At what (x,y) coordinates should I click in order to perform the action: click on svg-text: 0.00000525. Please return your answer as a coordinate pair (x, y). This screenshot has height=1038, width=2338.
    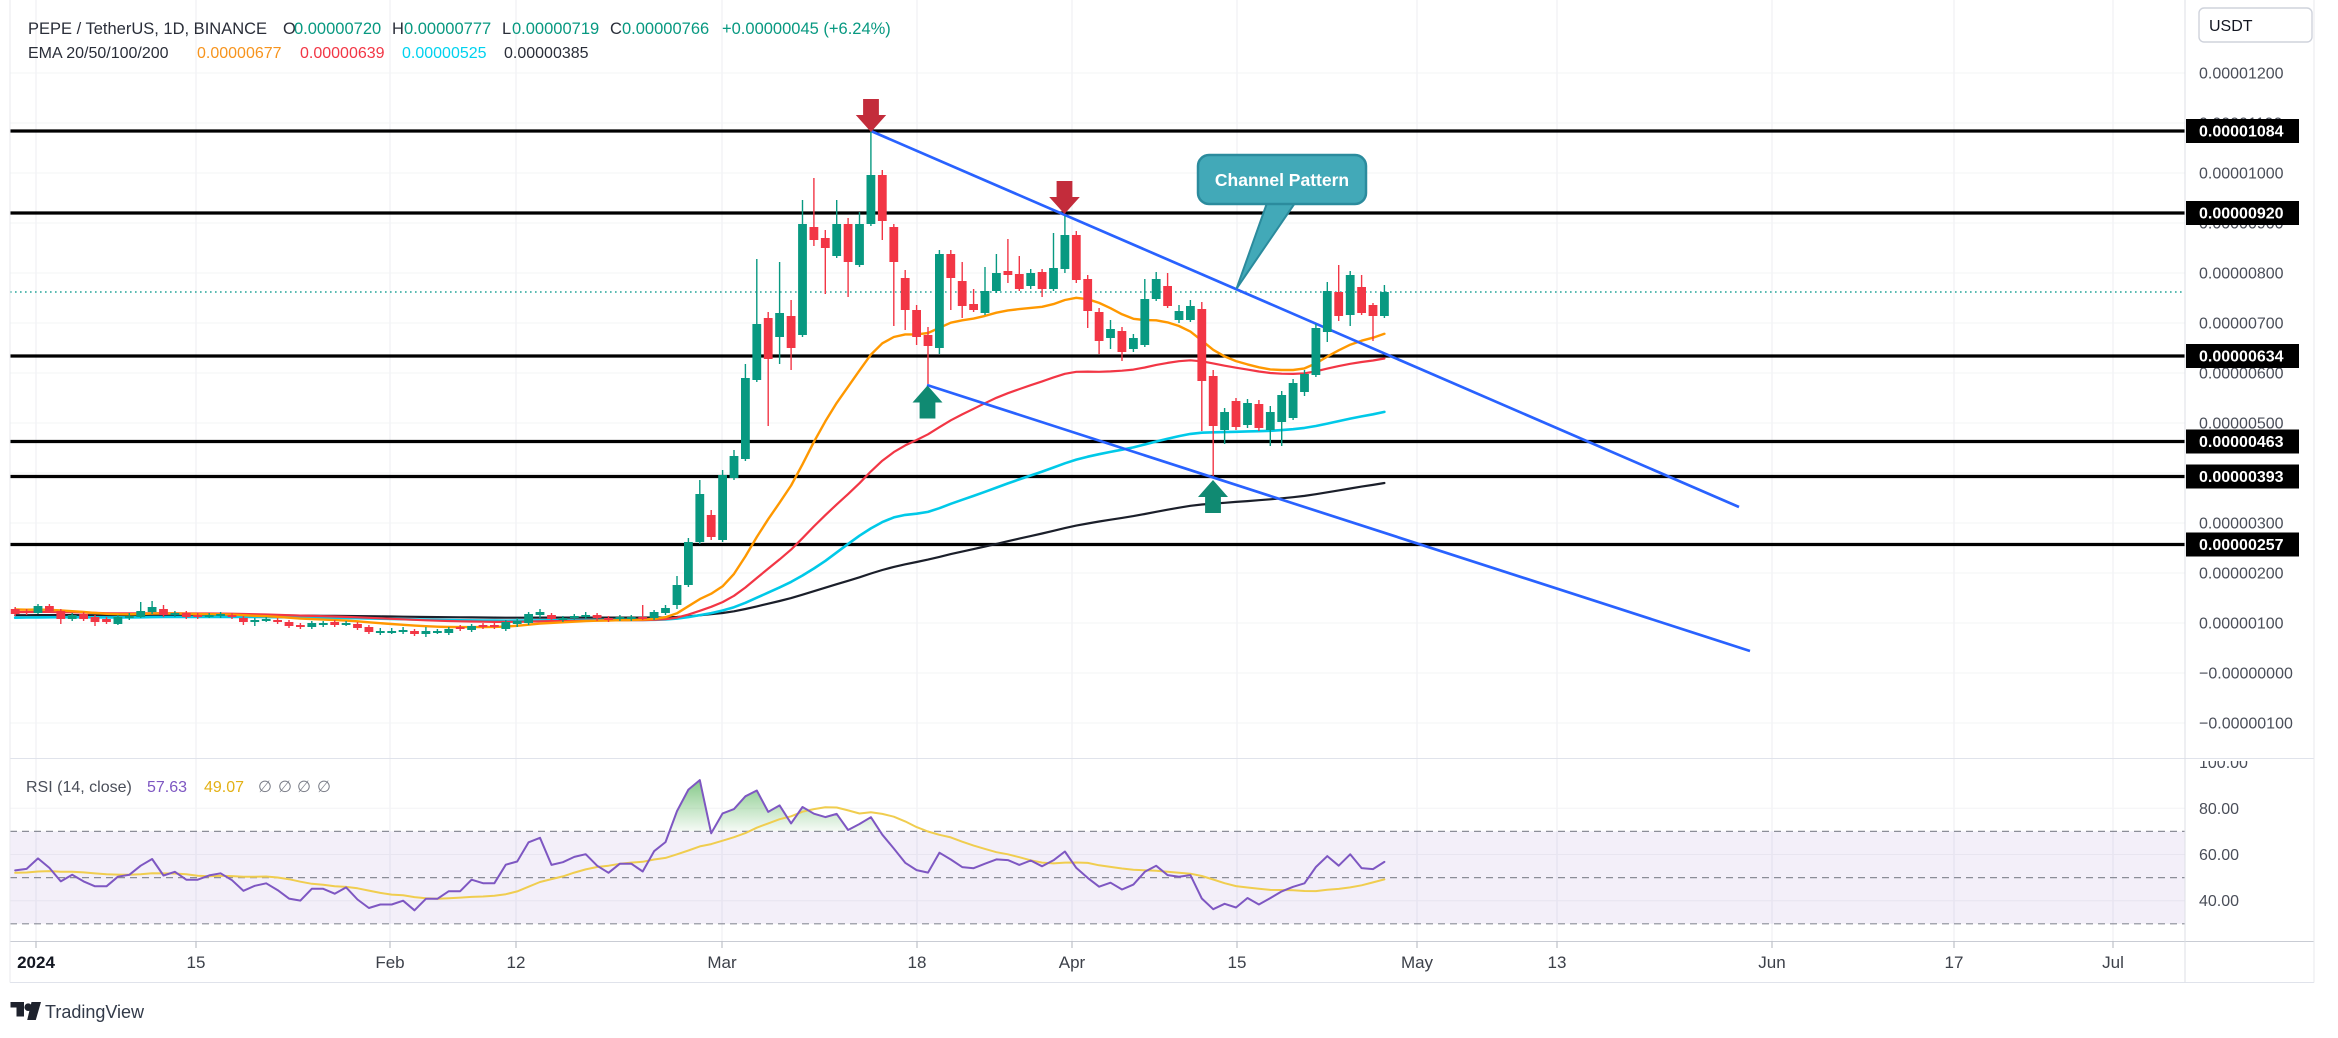
    Looking at the image, I should click on (444, 53).